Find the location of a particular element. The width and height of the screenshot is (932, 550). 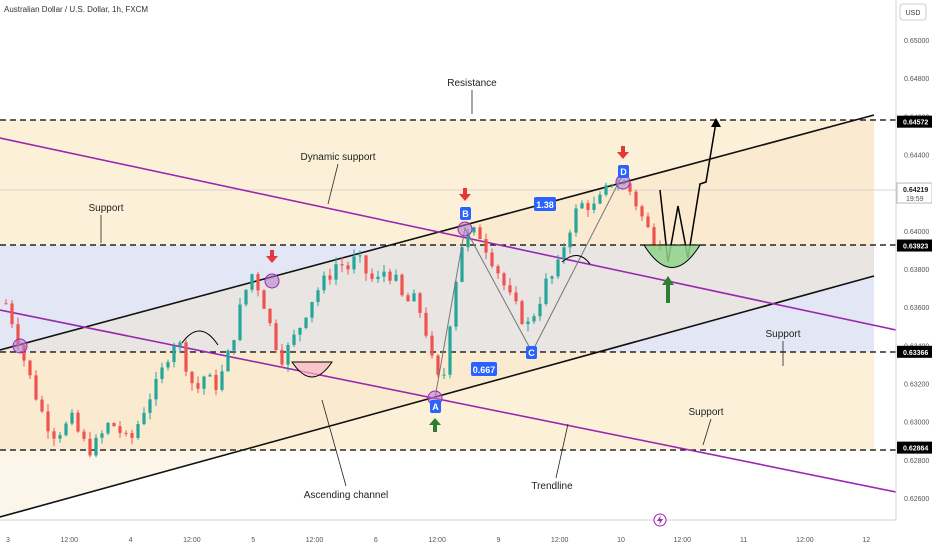

badge-b-text: B is located at coordinates (465, 214).